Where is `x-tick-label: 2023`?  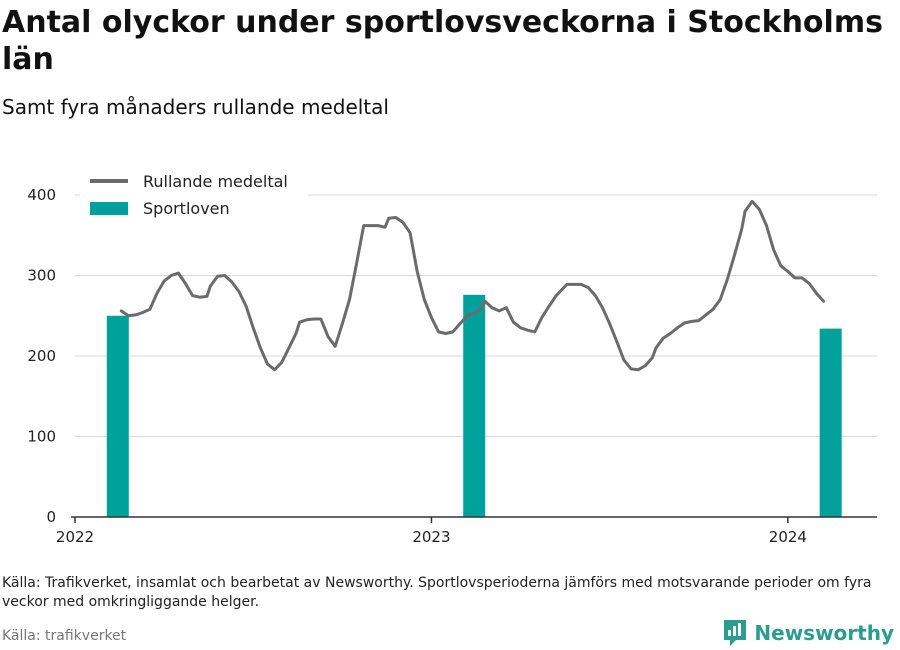 x-tick-label: 2023 is located at coordinates (431, 537).